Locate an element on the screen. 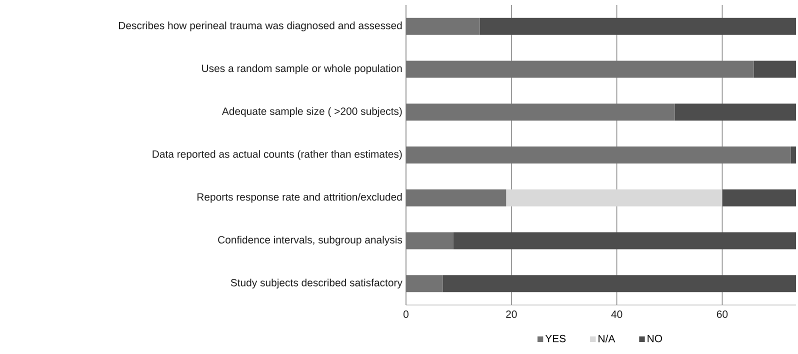 This screenshot has height=354, width=798. y-tick-label: Describes how perineal trauma was diagnosed and assessed is located at coordinates (260, 27).